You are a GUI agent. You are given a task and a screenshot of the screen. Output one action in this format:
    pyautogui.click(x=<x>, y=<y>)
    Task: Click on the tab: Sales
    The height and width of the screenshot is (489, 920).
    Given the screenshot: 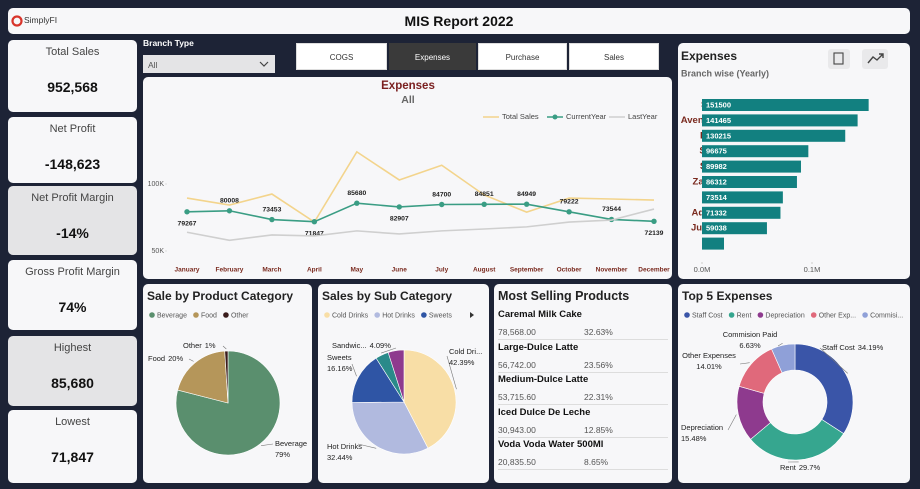 What is the action you would take?
    pyautogui.click(x=614, y=56)
    